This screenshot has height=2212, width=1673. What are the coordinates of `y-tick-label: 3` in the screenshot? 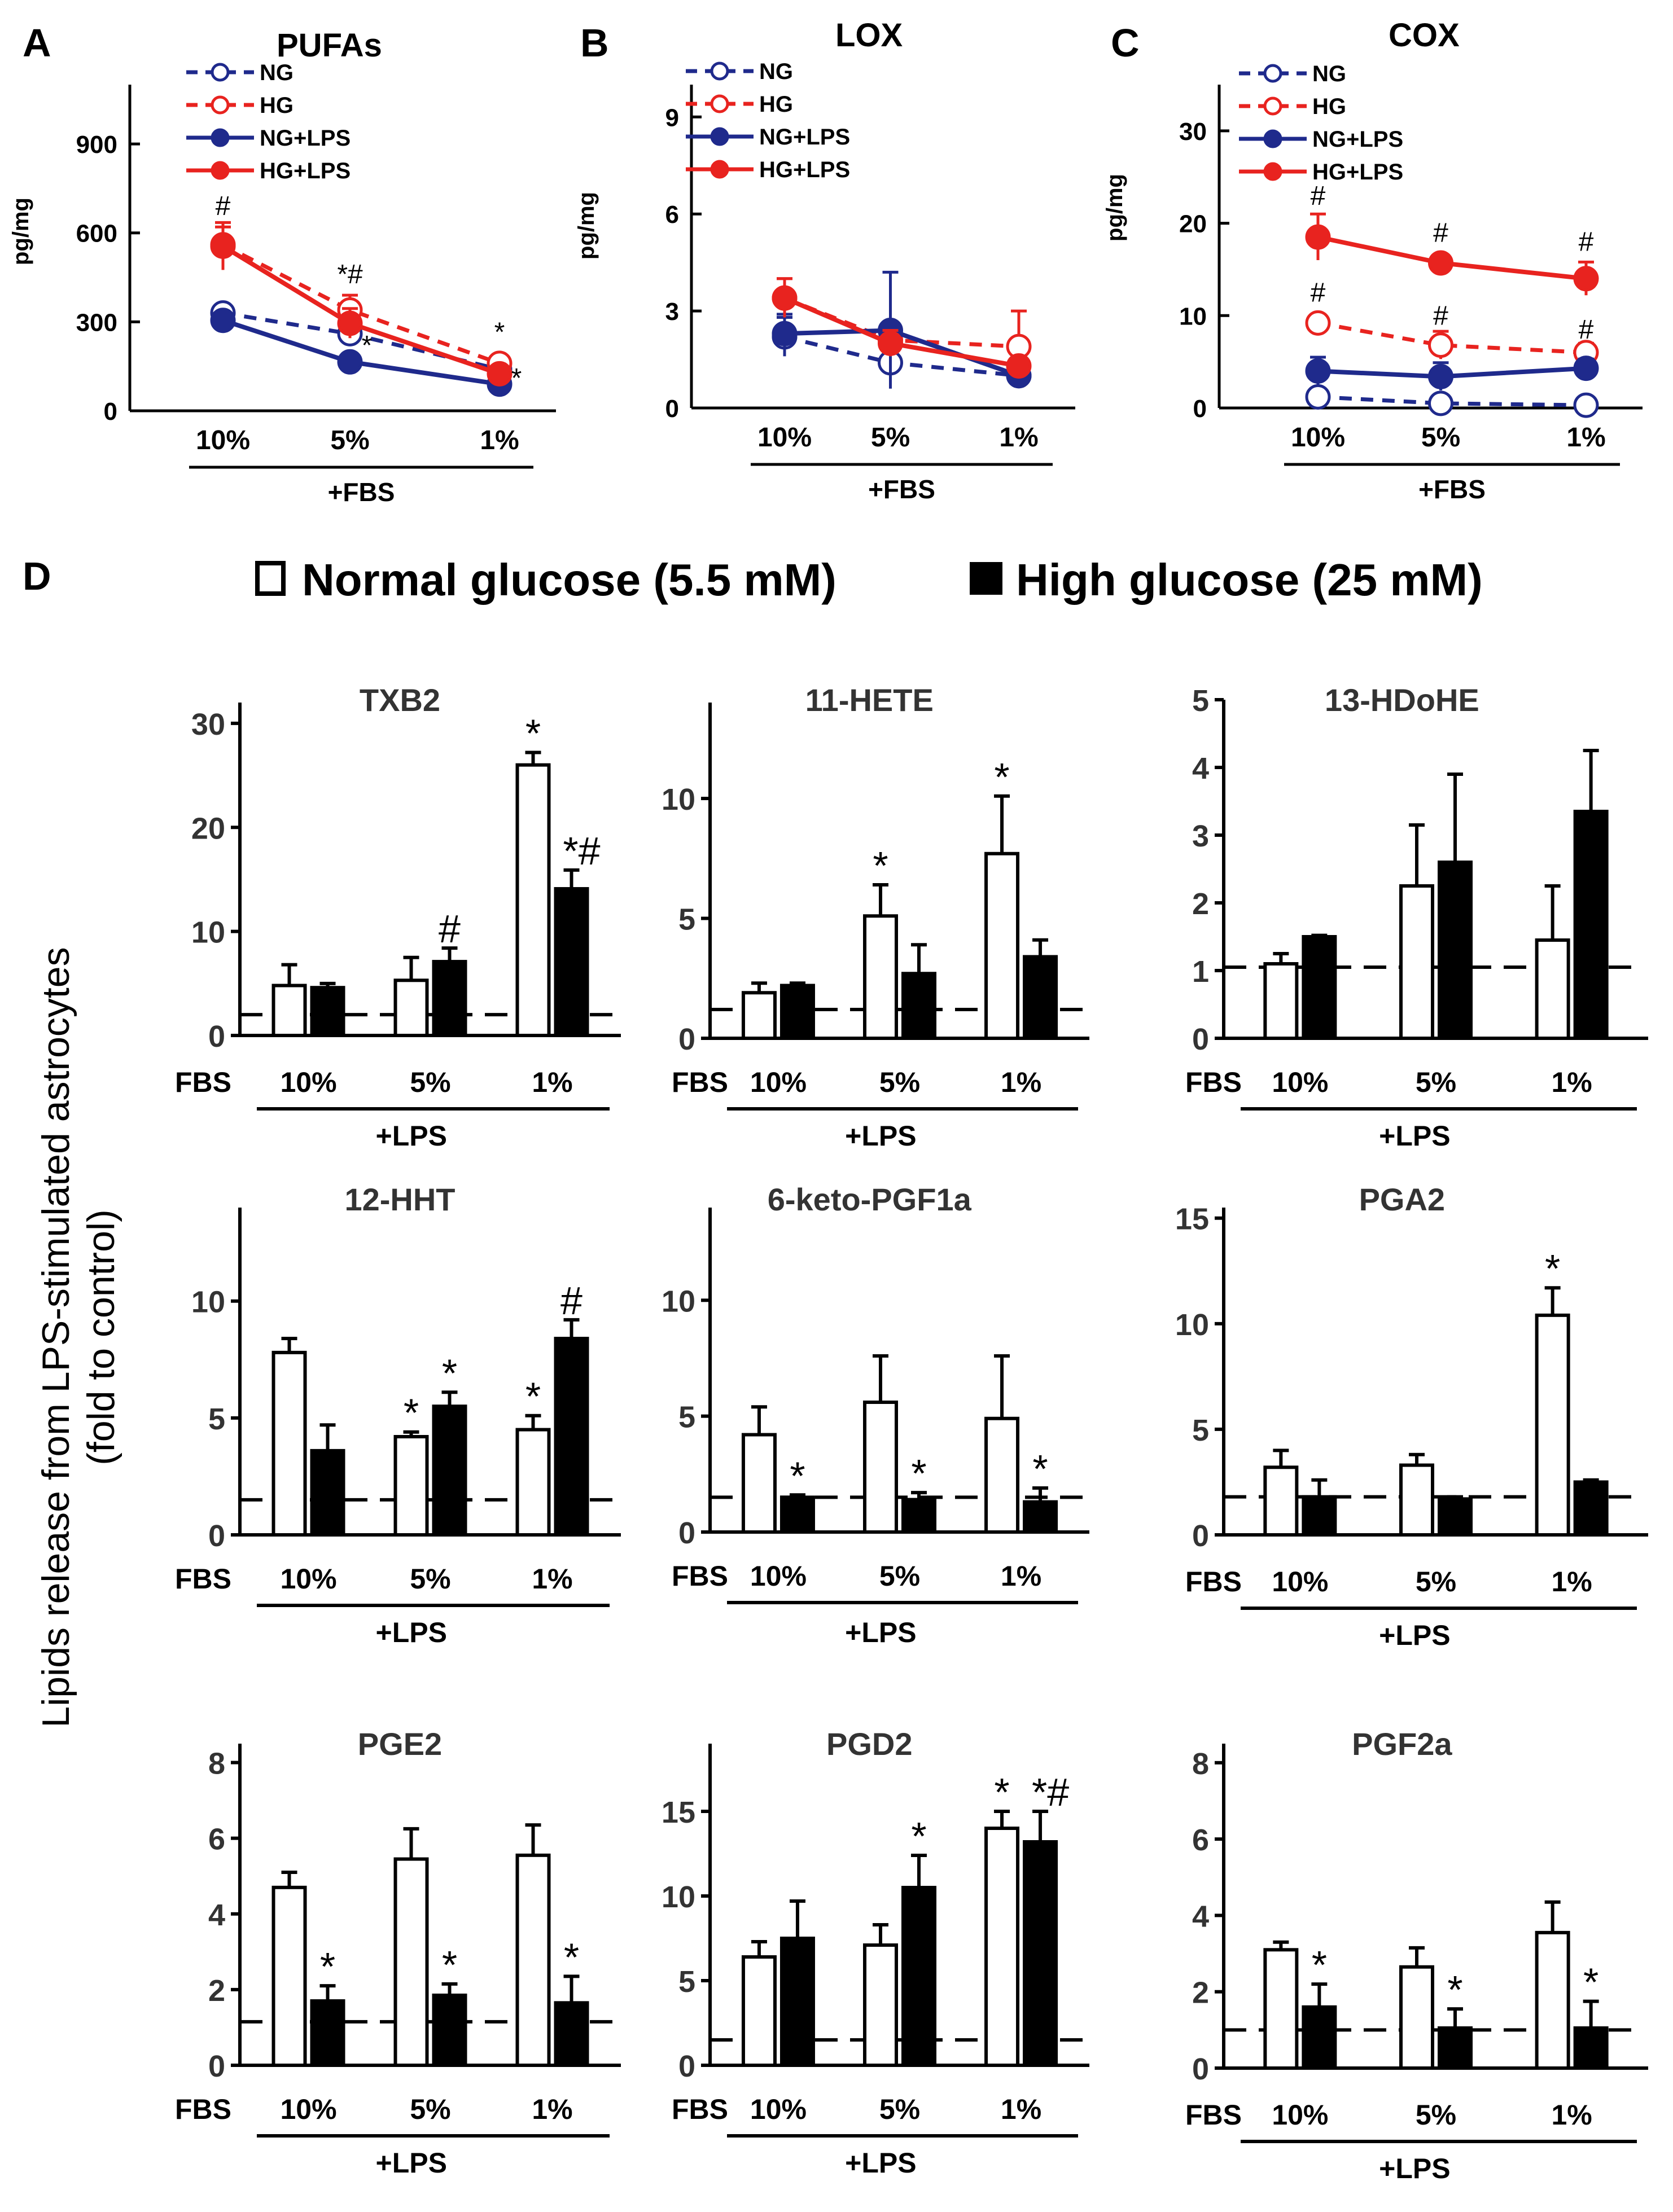 It's located at (672, 312).